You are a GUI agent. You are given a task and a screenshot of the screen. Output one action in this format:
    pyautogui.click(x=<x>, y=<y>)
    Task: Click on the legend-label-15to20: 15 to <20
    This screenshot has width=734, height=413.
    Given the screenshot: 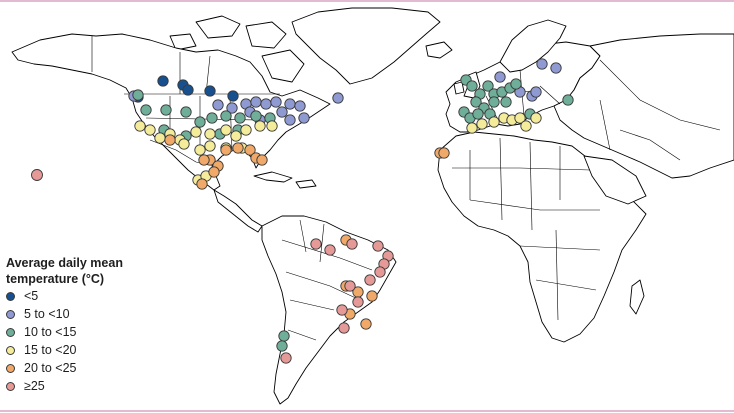 What is the action you would take?
    pyautogui.click(x=50, y=350)
    